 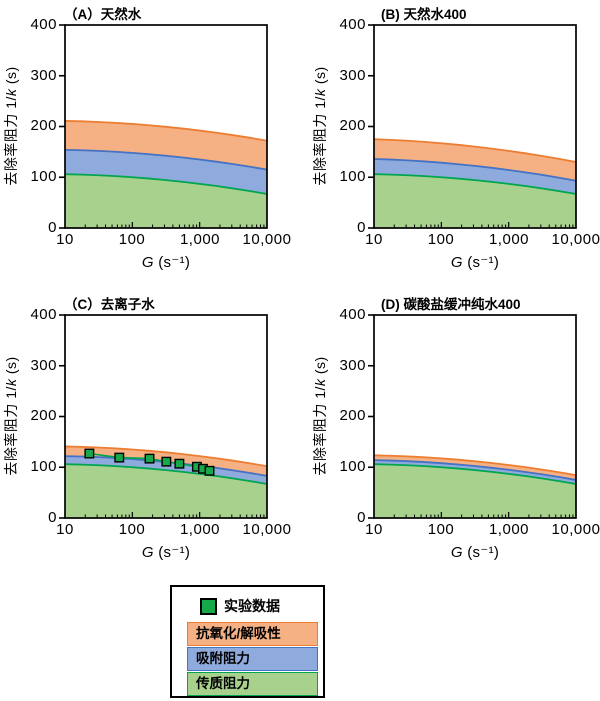 What do you see at coordinates (472, 416) in the screenshot?
I see `plot-area-d` at bounding box center [472, 416].